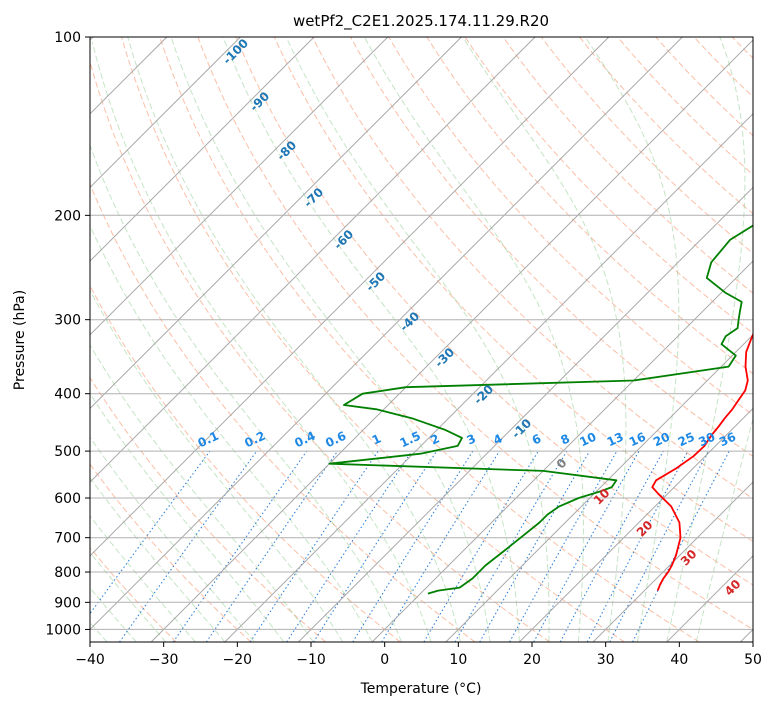 The image size is (775, 708). What do you see at coordinates (706, 440) in the screenshot?
I see `mixing-ratio-label: 30` at bounding box center [706, 440].